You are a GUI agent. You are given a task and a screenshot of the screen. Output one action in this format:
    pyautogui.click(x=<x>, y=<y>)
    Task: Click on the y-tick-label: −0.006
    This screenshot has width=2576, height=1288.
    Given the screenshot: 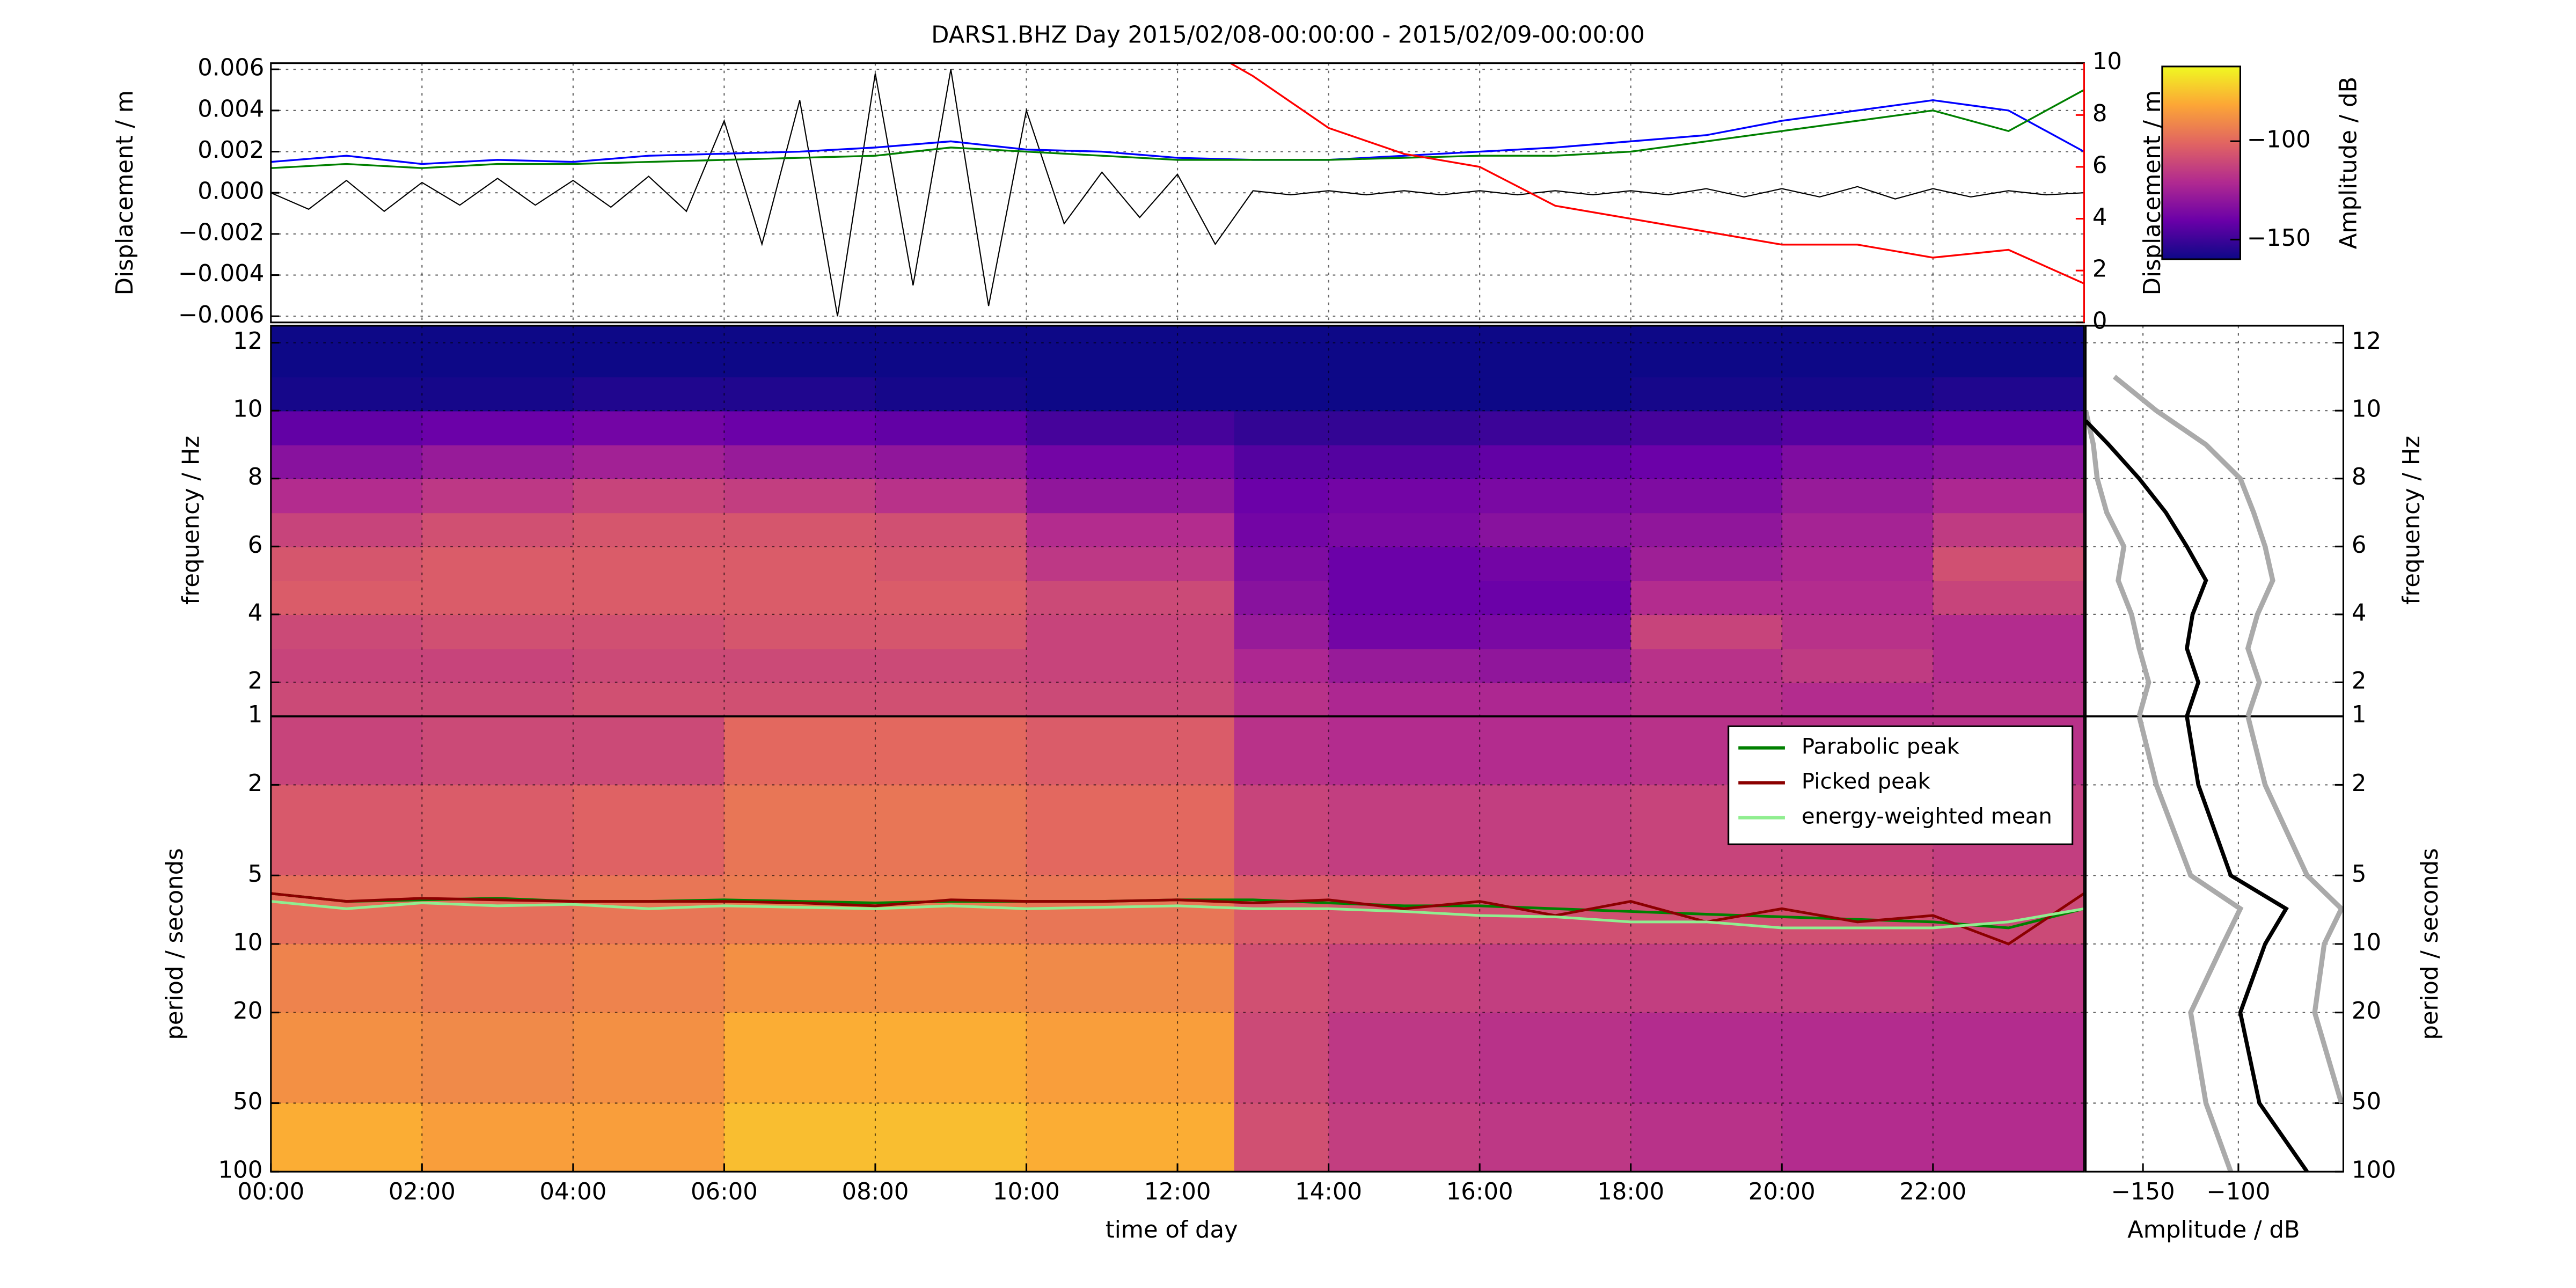 What is the action you would take?
    pyautogui.click(x=221, y=315)
    